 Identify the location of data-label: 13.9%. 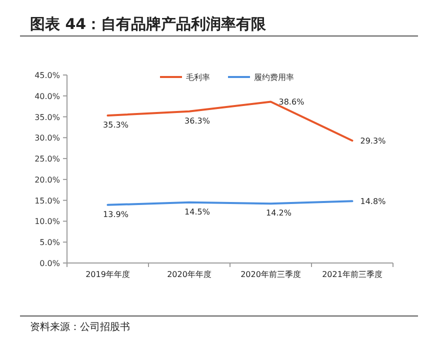
(116, 214).